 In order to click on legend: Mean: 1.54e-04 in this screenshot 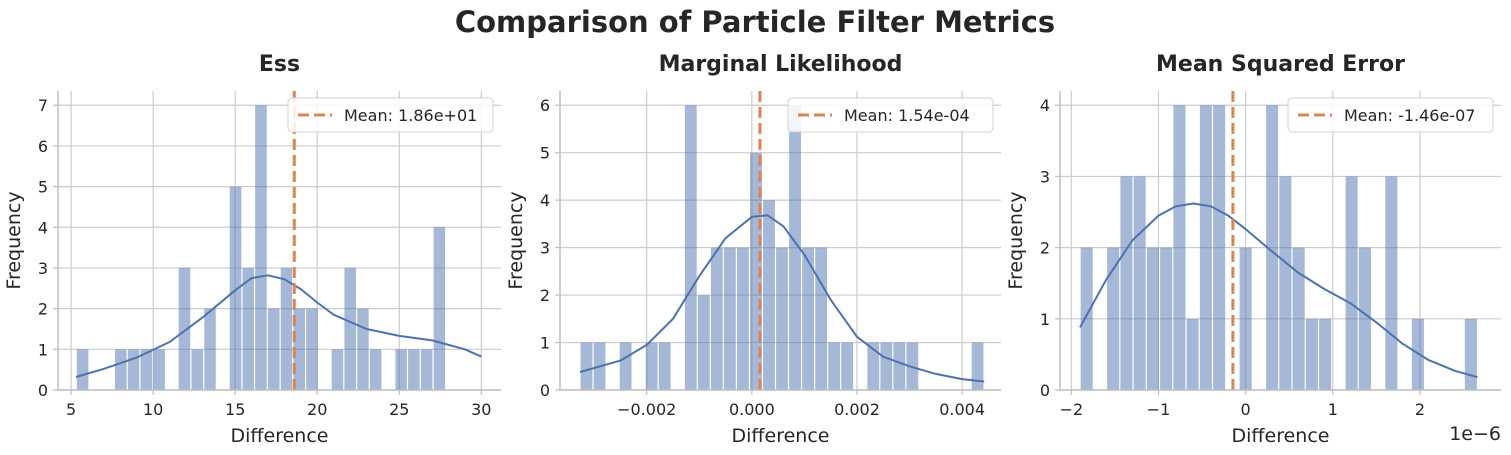, I will do `click(890, 115)`.